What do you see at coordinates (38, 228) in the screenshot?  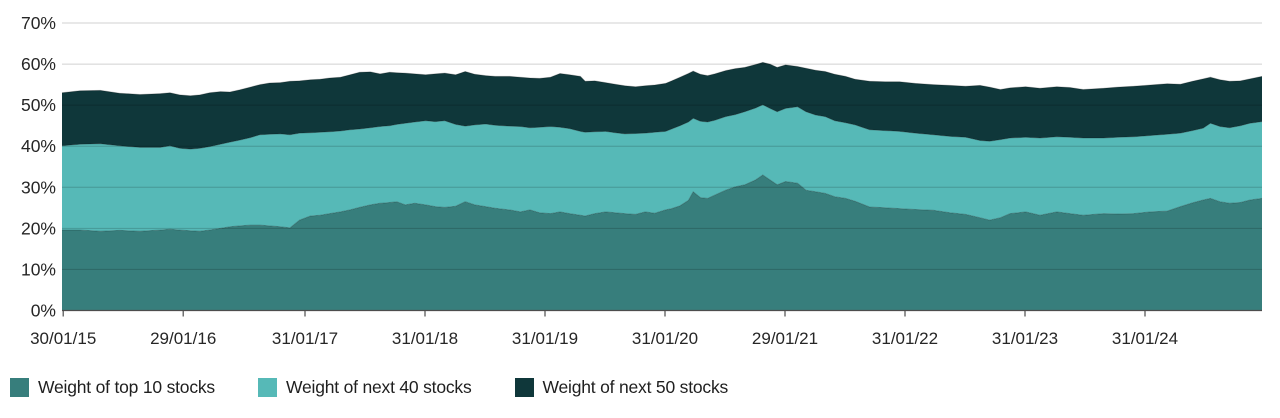 I see `y-axis-label: 20%` at bounding box center [38, 228].